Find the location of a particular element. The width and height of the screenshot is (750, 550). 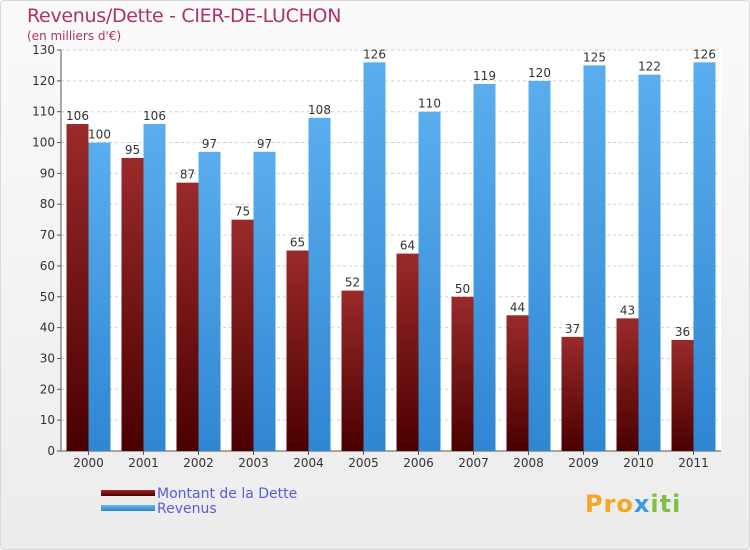

logo-part-2: x is located at coordinates (642, 504).